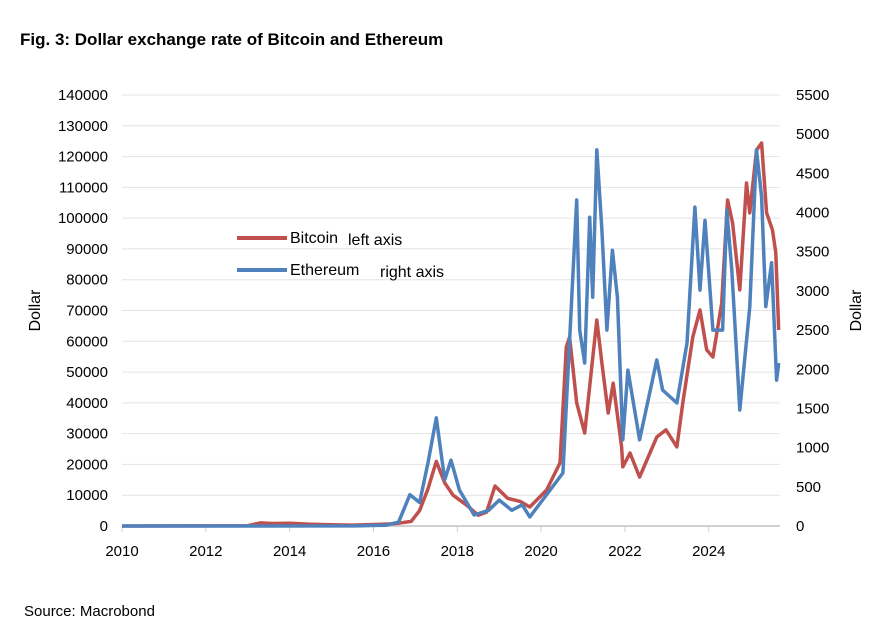 This screenshot has height=620, width=893. What do you see at coordinates (87, 280) in the screenshot?
I see `y-left-tick-label: 80000` at bounding box center [87, 280].